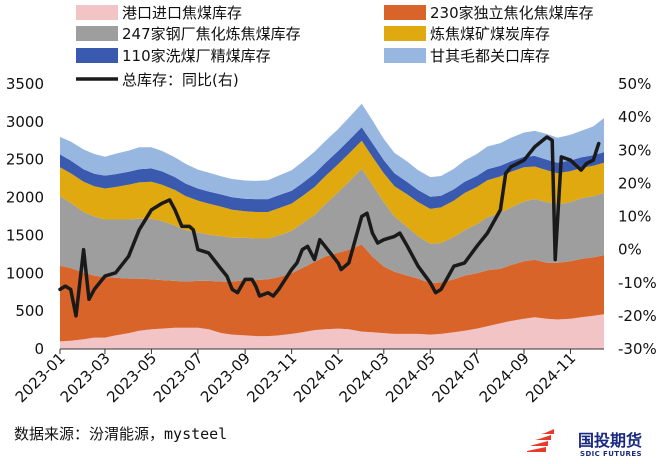  I want to click on y-left-tick-label: 3000, so click(25, 122).